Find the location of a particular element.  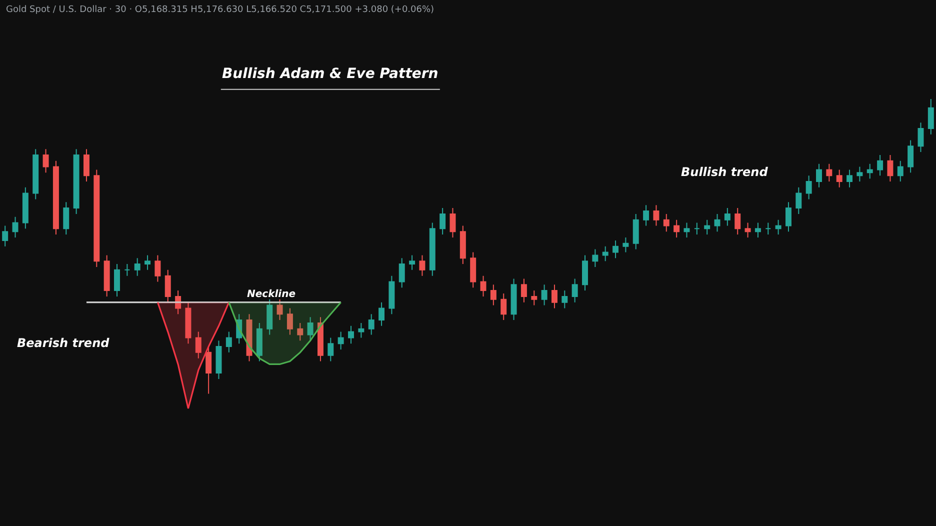

chart-title: Bullish Adam & Eve Pattern is located at coordinates (330, 74).